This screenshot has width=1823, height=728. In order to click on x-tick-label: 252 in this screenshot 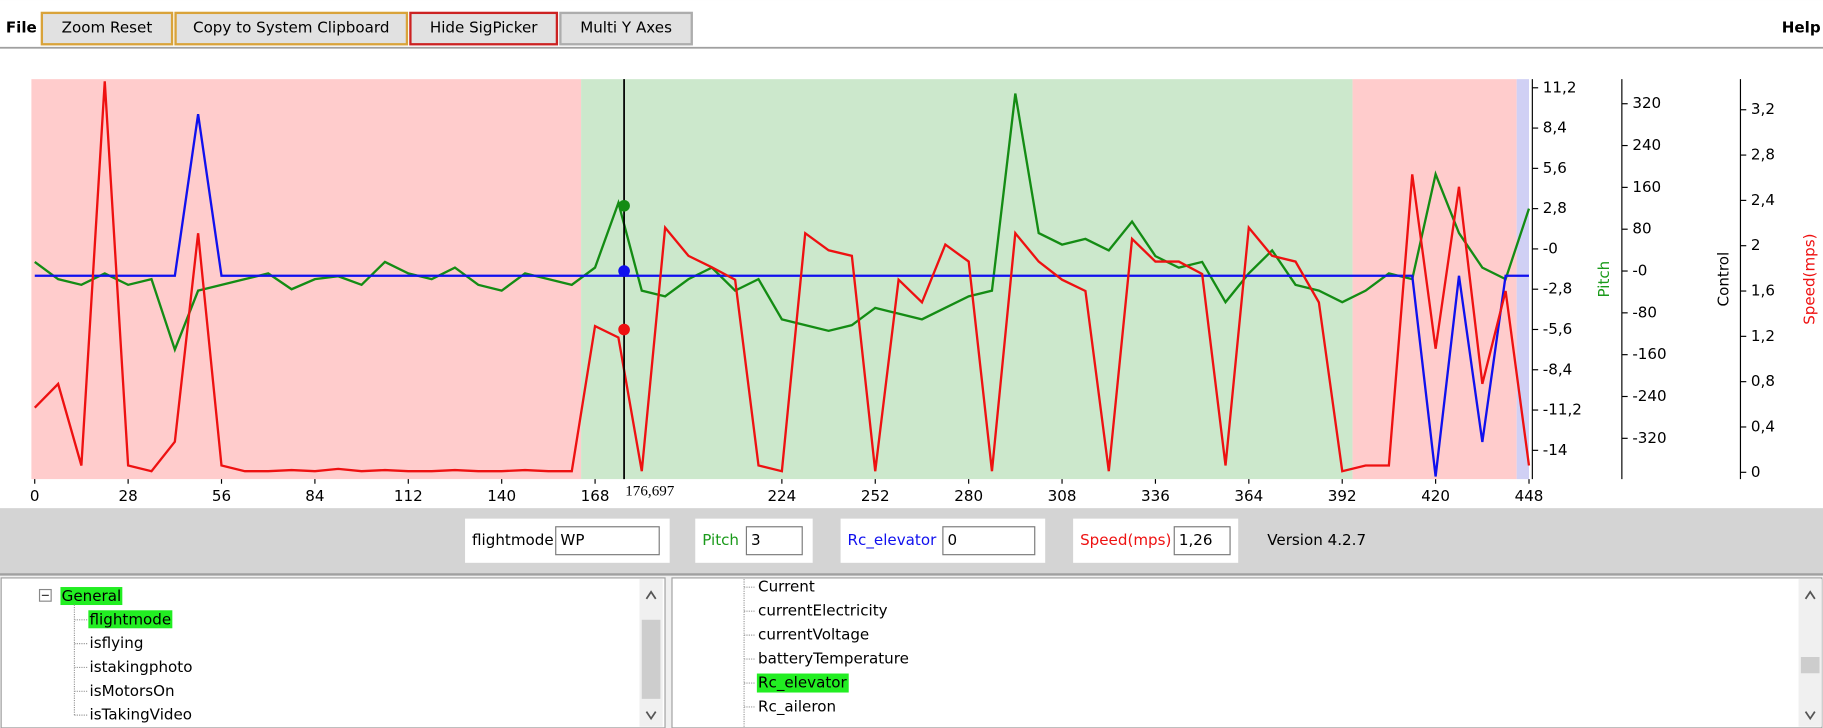, I will do `click(875, 496)`.